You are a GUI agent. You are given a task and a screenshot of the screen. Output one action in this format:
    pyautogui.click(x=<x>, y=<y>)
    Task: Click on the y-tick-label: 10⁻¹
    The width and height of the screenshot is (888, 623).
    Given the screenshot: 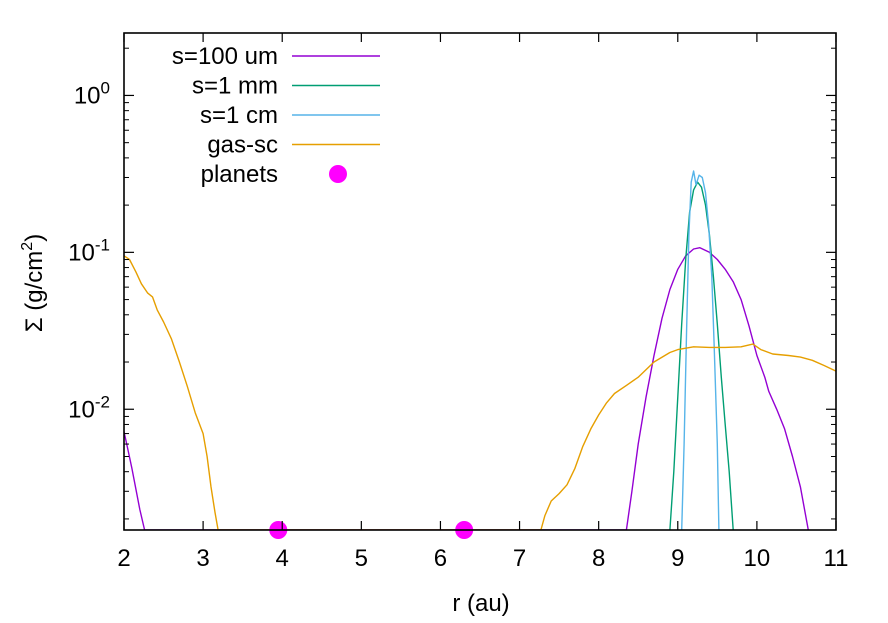 What is the action you would take?
    pyautogui.click(x=89, y=250)
    